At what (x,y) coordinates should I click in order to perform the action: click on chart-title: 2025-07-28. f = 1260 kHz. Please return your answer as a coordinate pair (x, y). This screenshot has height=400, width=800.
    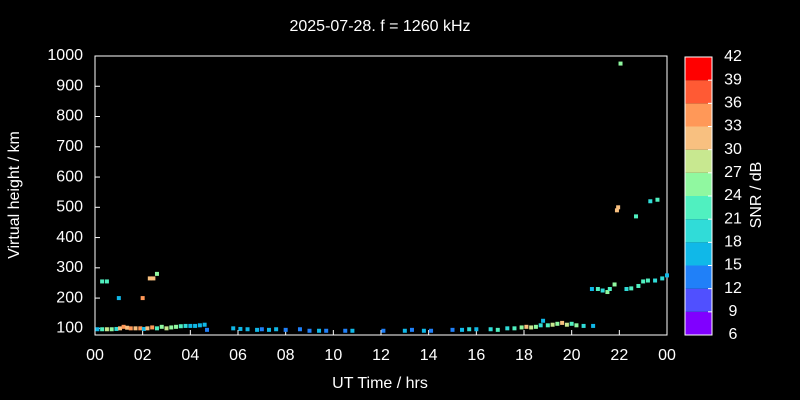
    Looking at the image, I should click on (379, 26).